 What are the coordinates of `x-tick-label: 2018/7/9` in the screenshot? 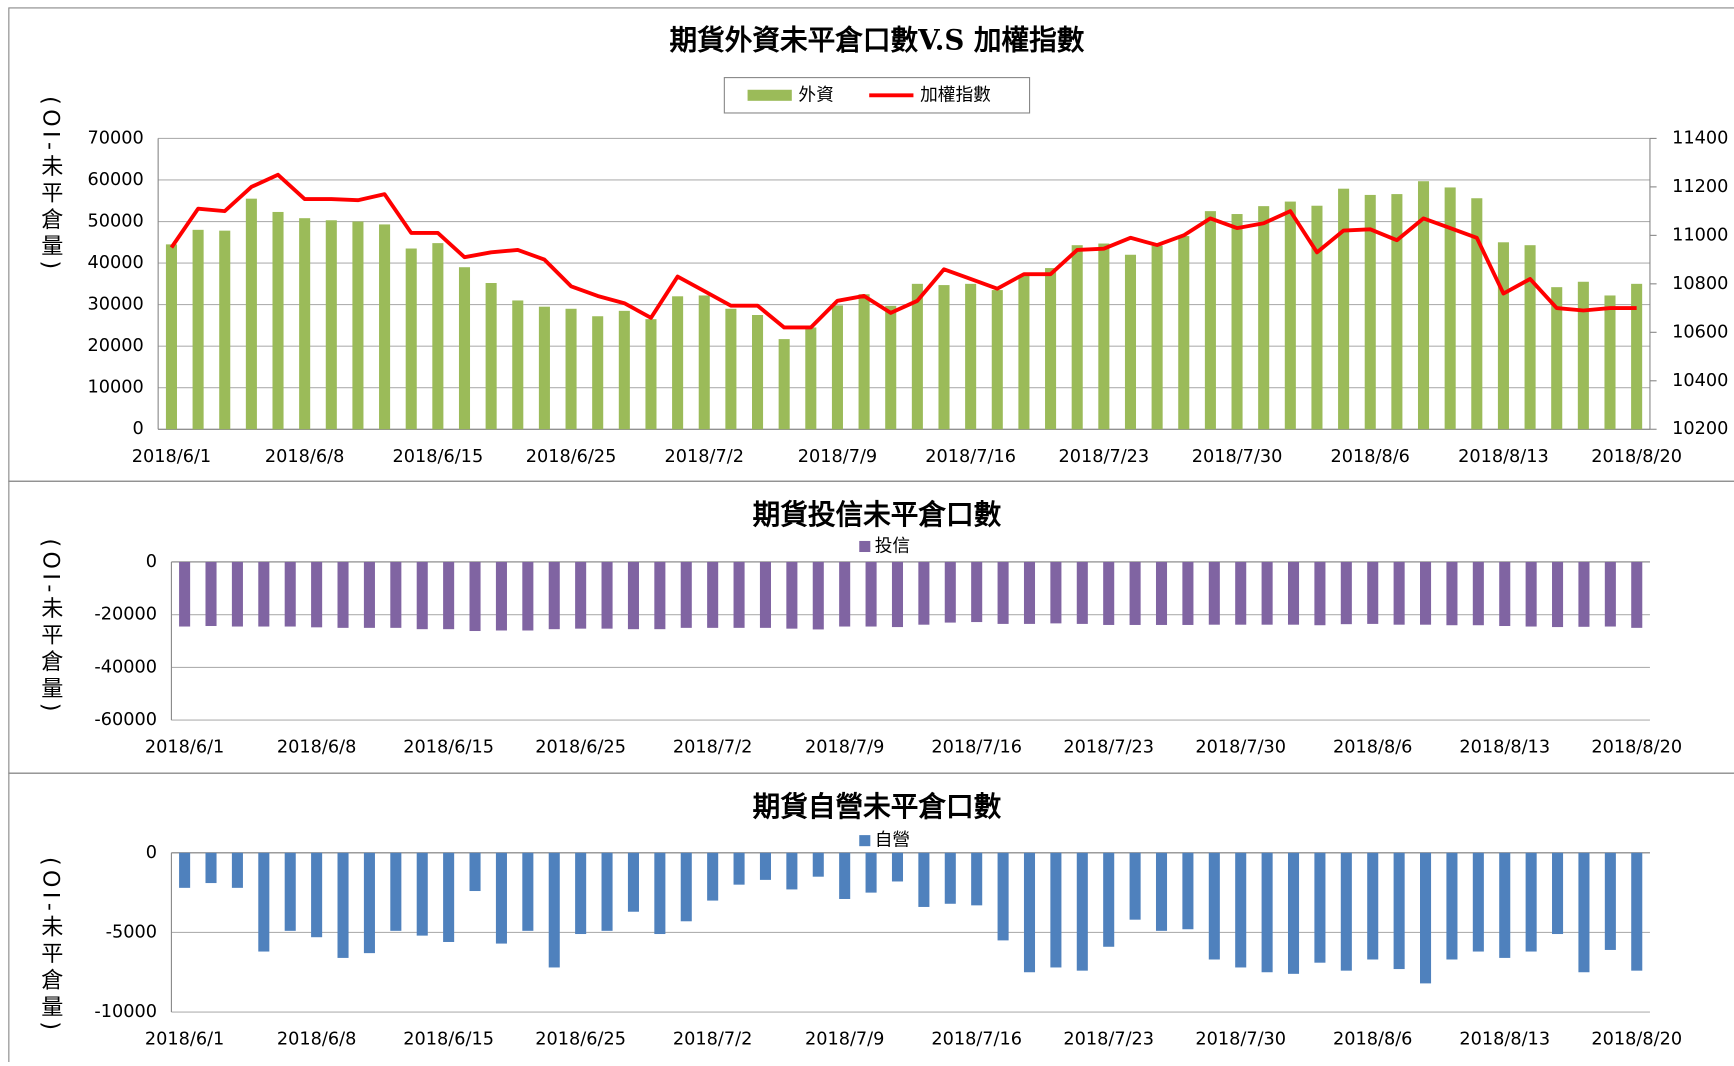 It's located at (844, 748).